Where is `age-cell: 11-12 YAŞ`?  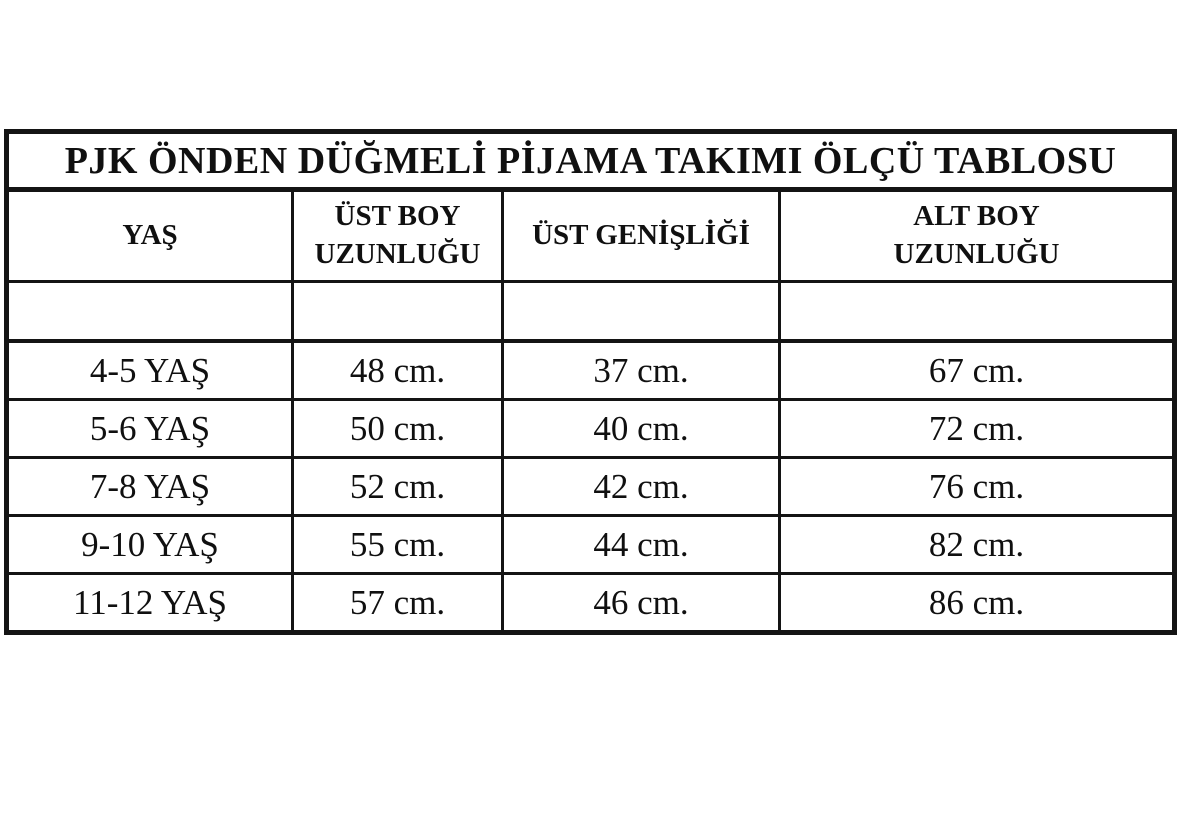 age-cell: 11-12 YAŞ is located at coordinates (149, 603).